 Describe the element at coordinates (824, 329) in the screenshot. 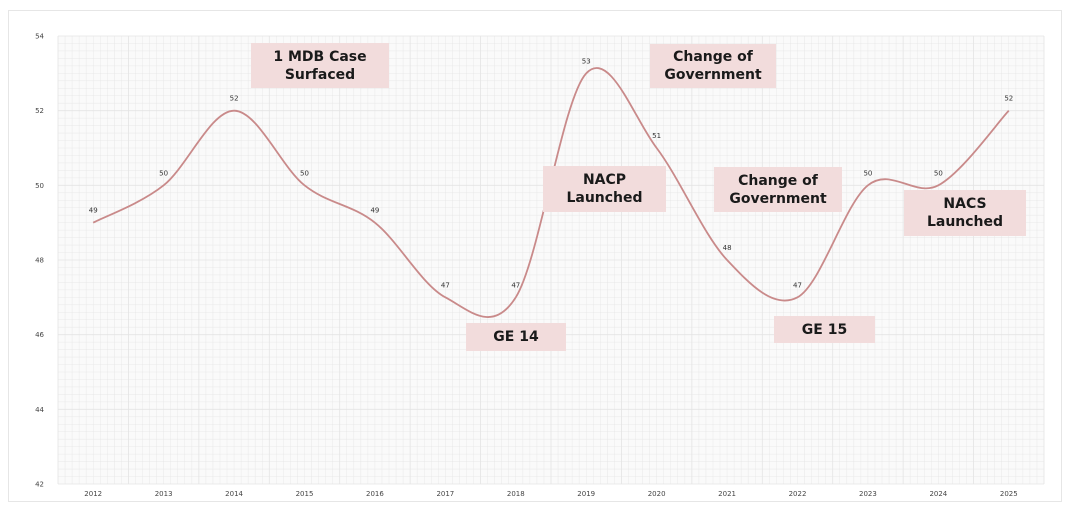

I see `annotation-ge15: GE 15` at that location.